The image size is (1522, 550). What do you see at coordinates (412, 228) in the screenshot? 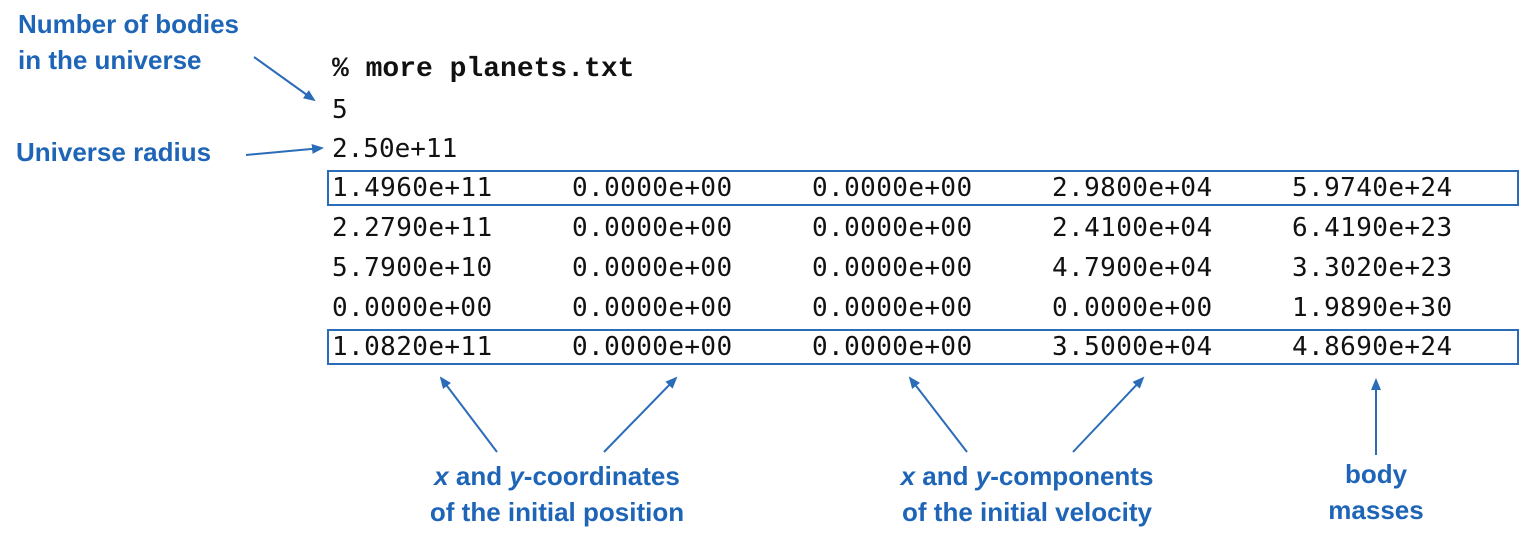
I see `row-cell: 2.2790e+11` at bounding box center [412, 228].